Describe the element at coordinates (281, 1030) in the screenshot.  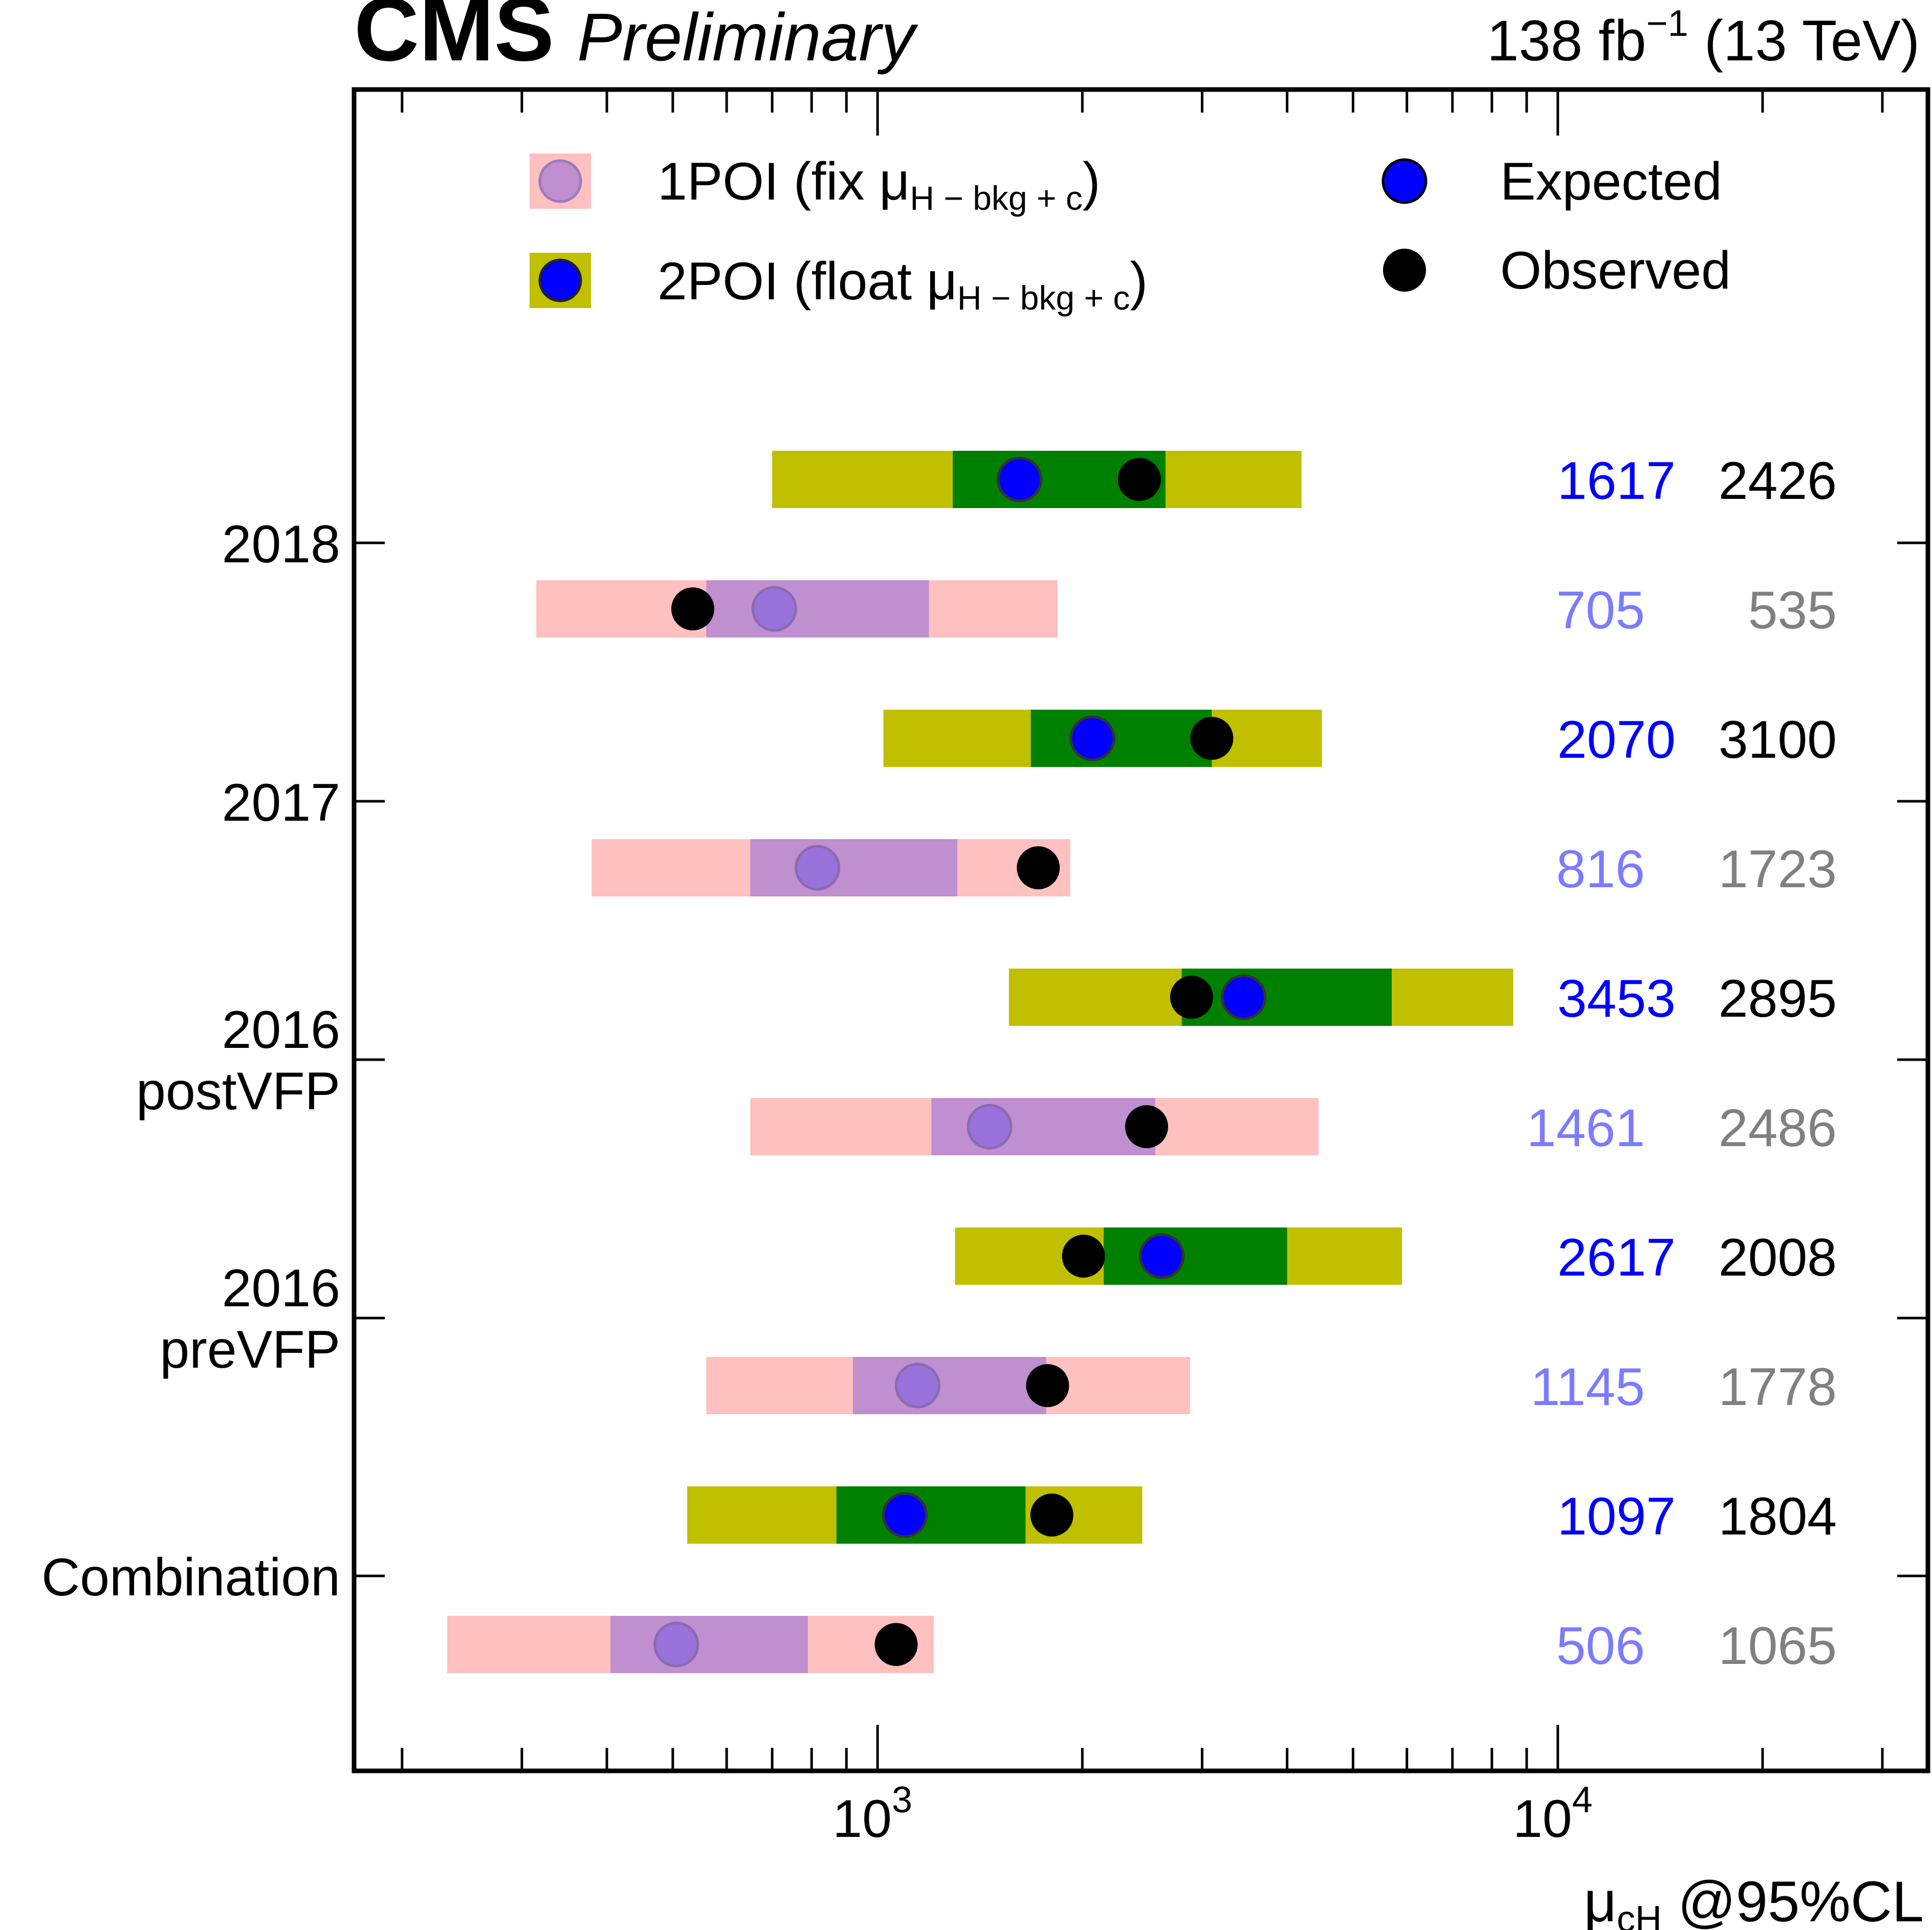
I see `category-label-2016-postvfp-line-1: 2016` at that location.